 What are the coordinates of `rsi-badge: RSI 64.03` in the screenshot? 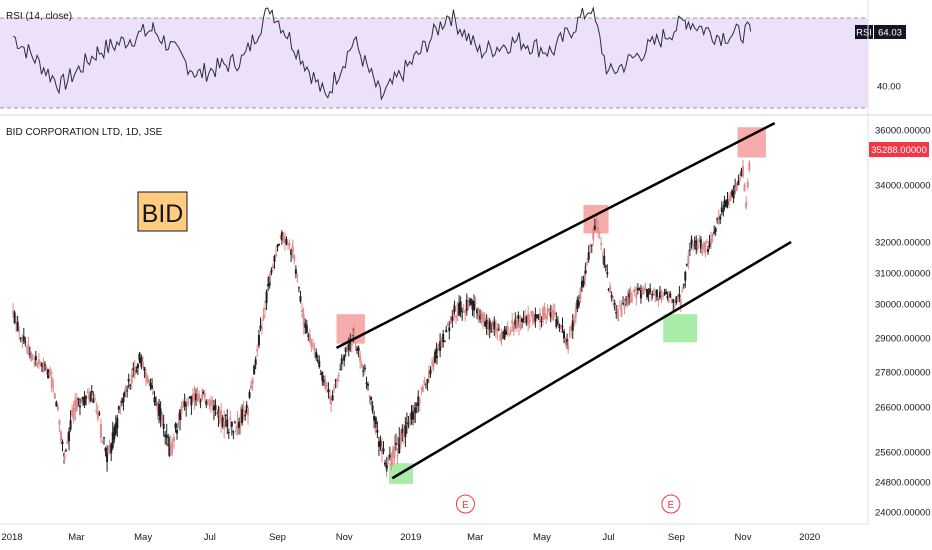 It's located at (880, 32).